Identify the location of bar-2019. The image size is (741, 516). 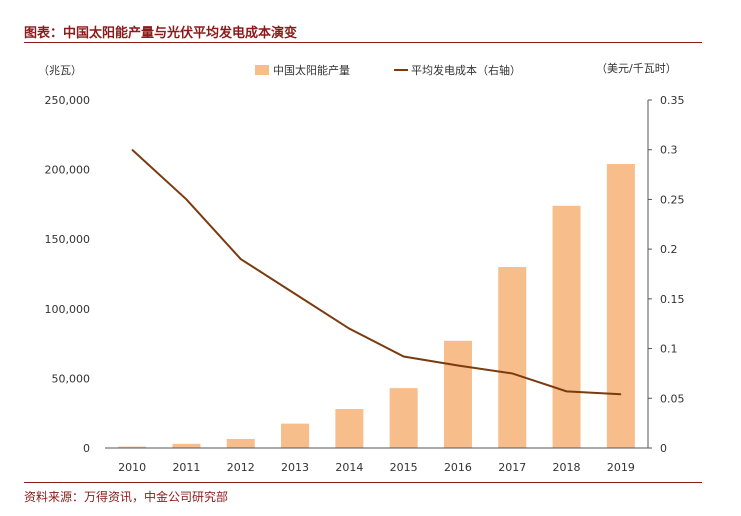
(620, 306).